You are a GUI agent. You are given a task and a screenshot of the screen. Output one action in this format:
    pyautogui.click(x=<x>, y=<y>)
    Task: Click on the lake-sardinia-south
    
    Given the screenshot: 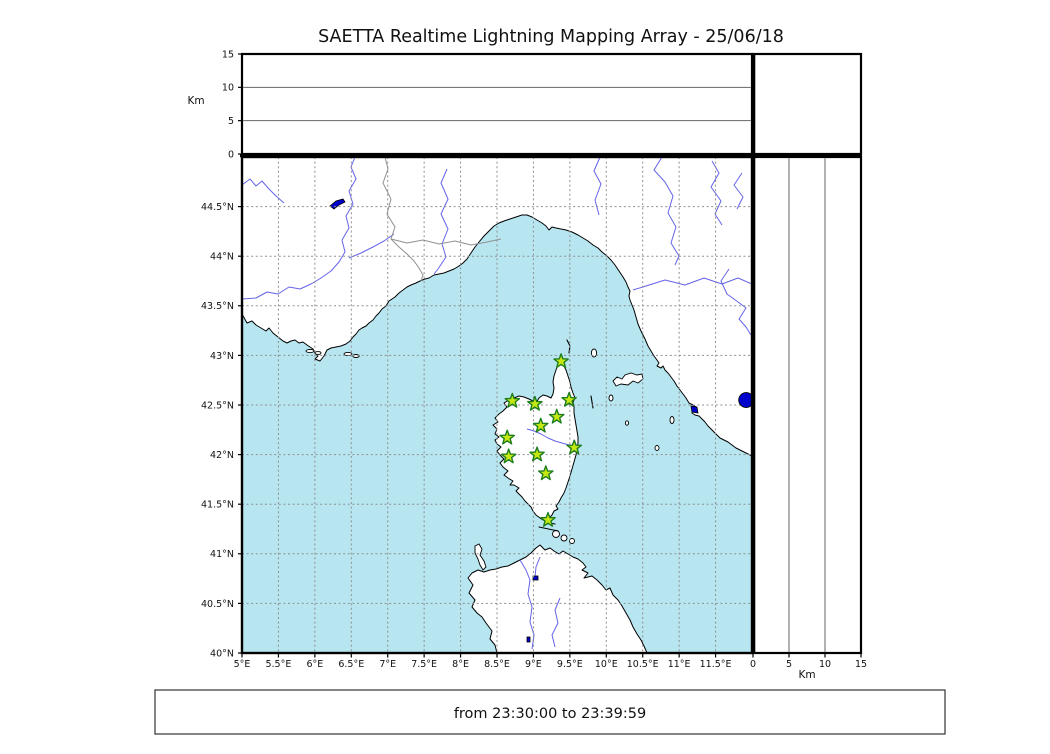 What is the action you would take?
    pyautogui.click(x=528, y=639)
    